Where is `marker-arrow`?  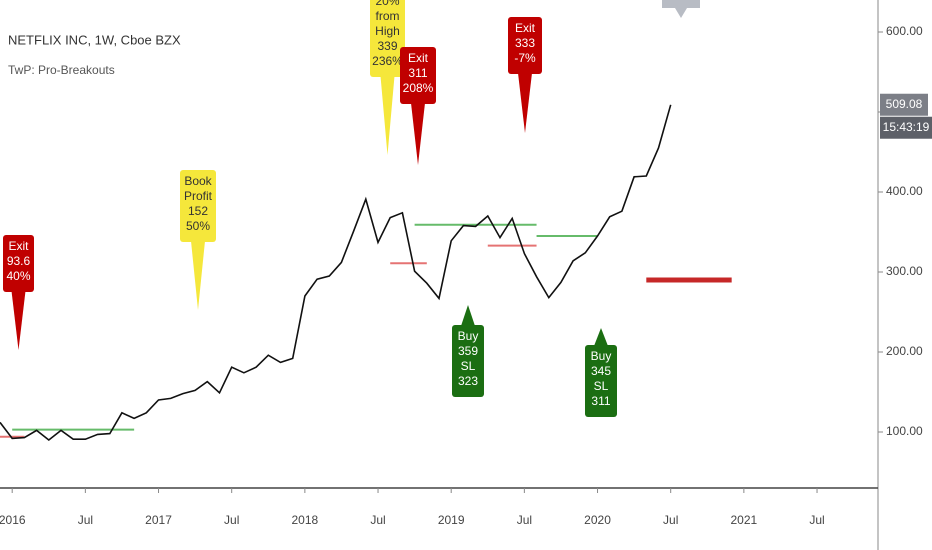 marker-arrow is located at coordinates (681, 9).